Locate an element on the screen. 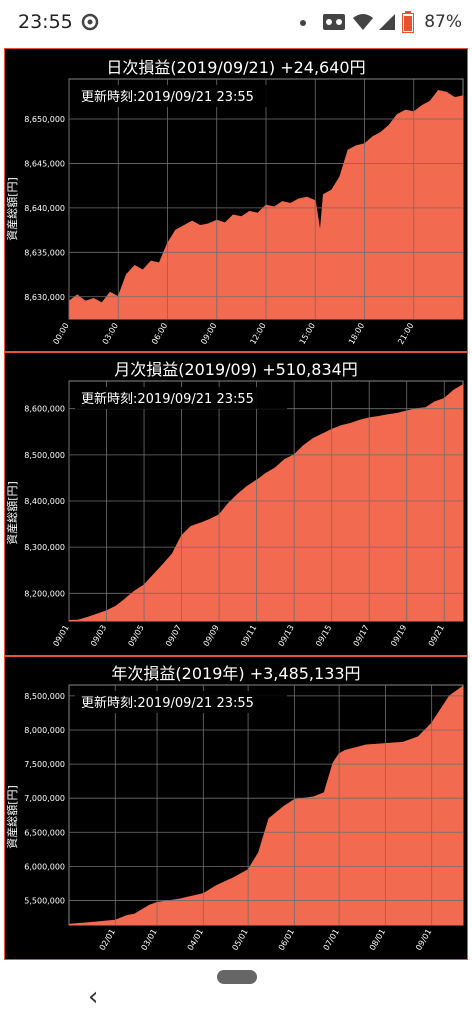 This screenshot has width=472, height=1024. signal-icon is located at coordinates (387, 22).